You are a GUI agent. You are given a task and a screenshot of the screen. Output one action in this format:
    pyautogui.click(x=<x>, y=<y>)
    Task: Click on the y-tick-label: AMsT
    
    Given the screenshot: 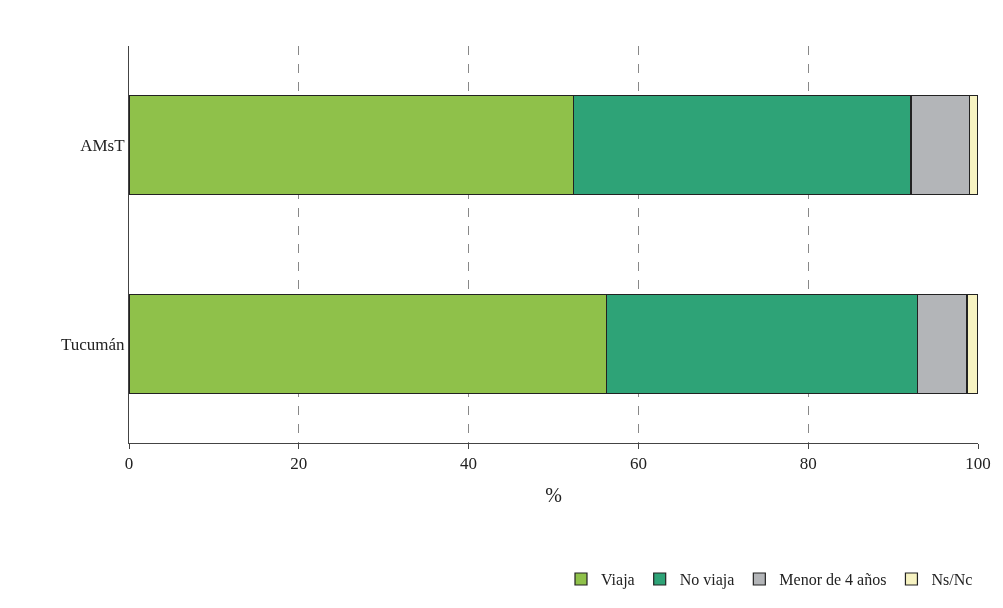 What is the action you would take?
    pyautogui.click(x=103, y=146)
    